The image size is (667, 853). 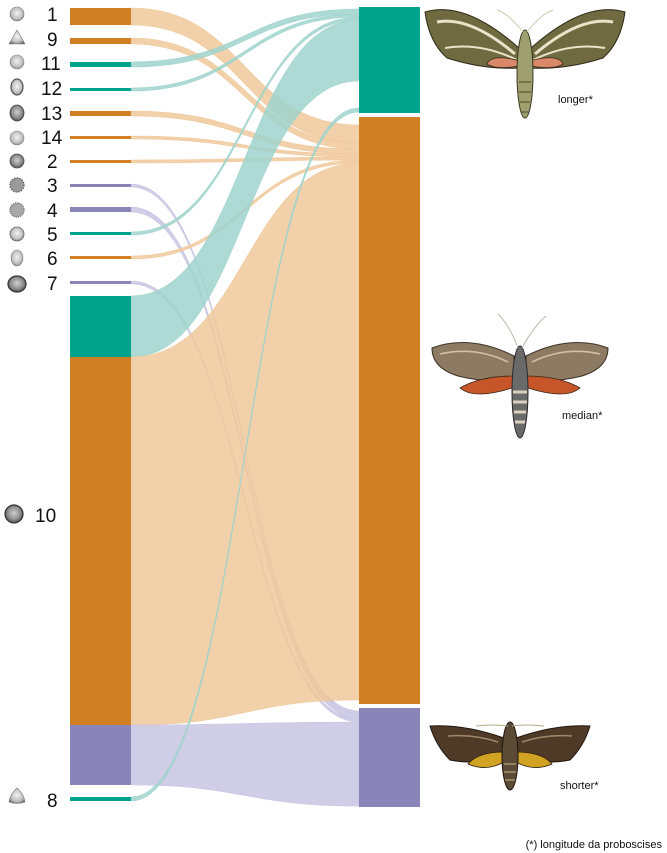 I want to click on pollen-grain-10-icon, so click(x=14, y=514).